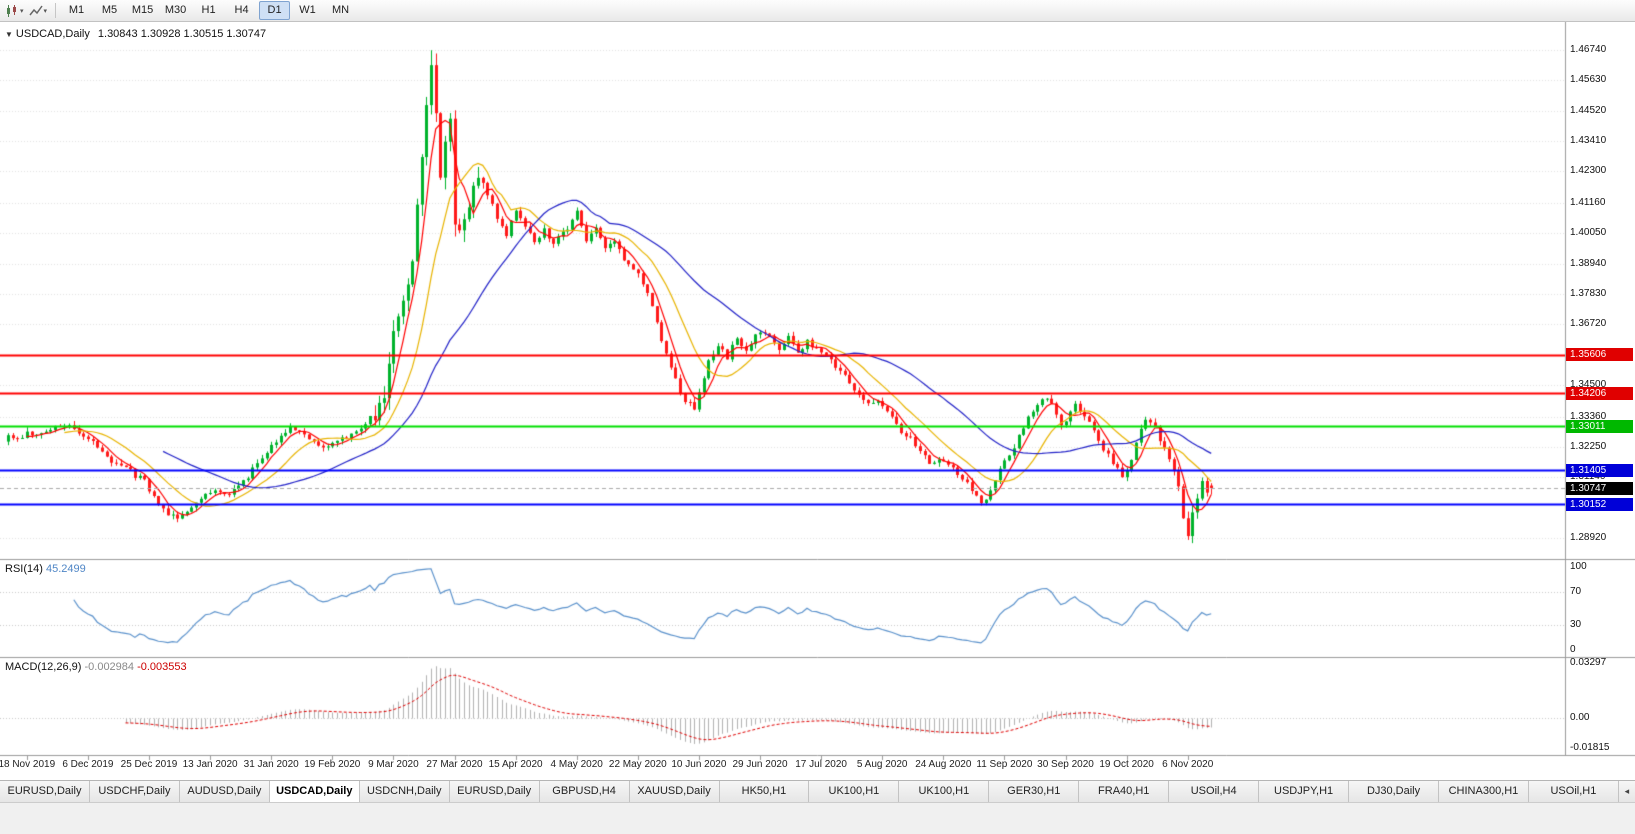  I want to click on chart-tab-fra40-h1: FRA40,H1, so click(1124, 791).